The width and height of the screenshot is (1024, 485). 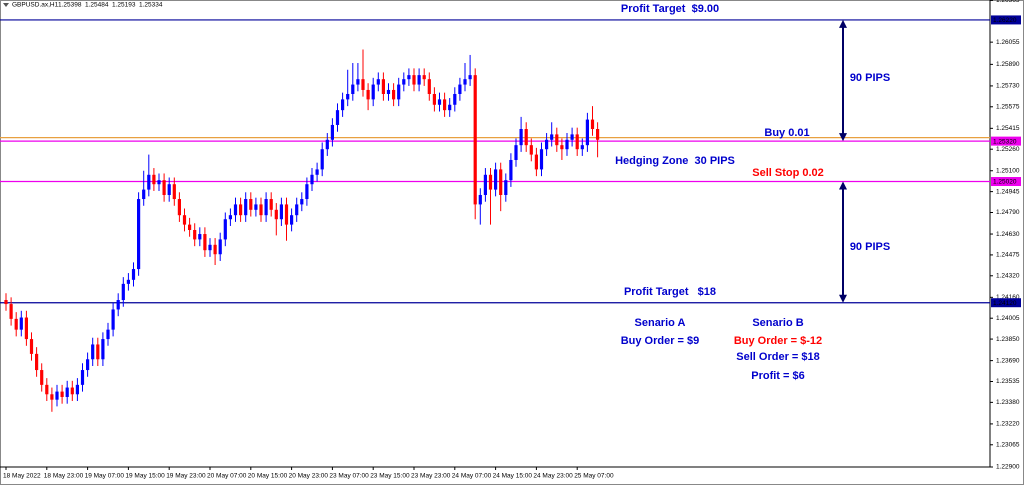 I want to click on y-tick-label: 1.24630, so click(x=1008, y=234).